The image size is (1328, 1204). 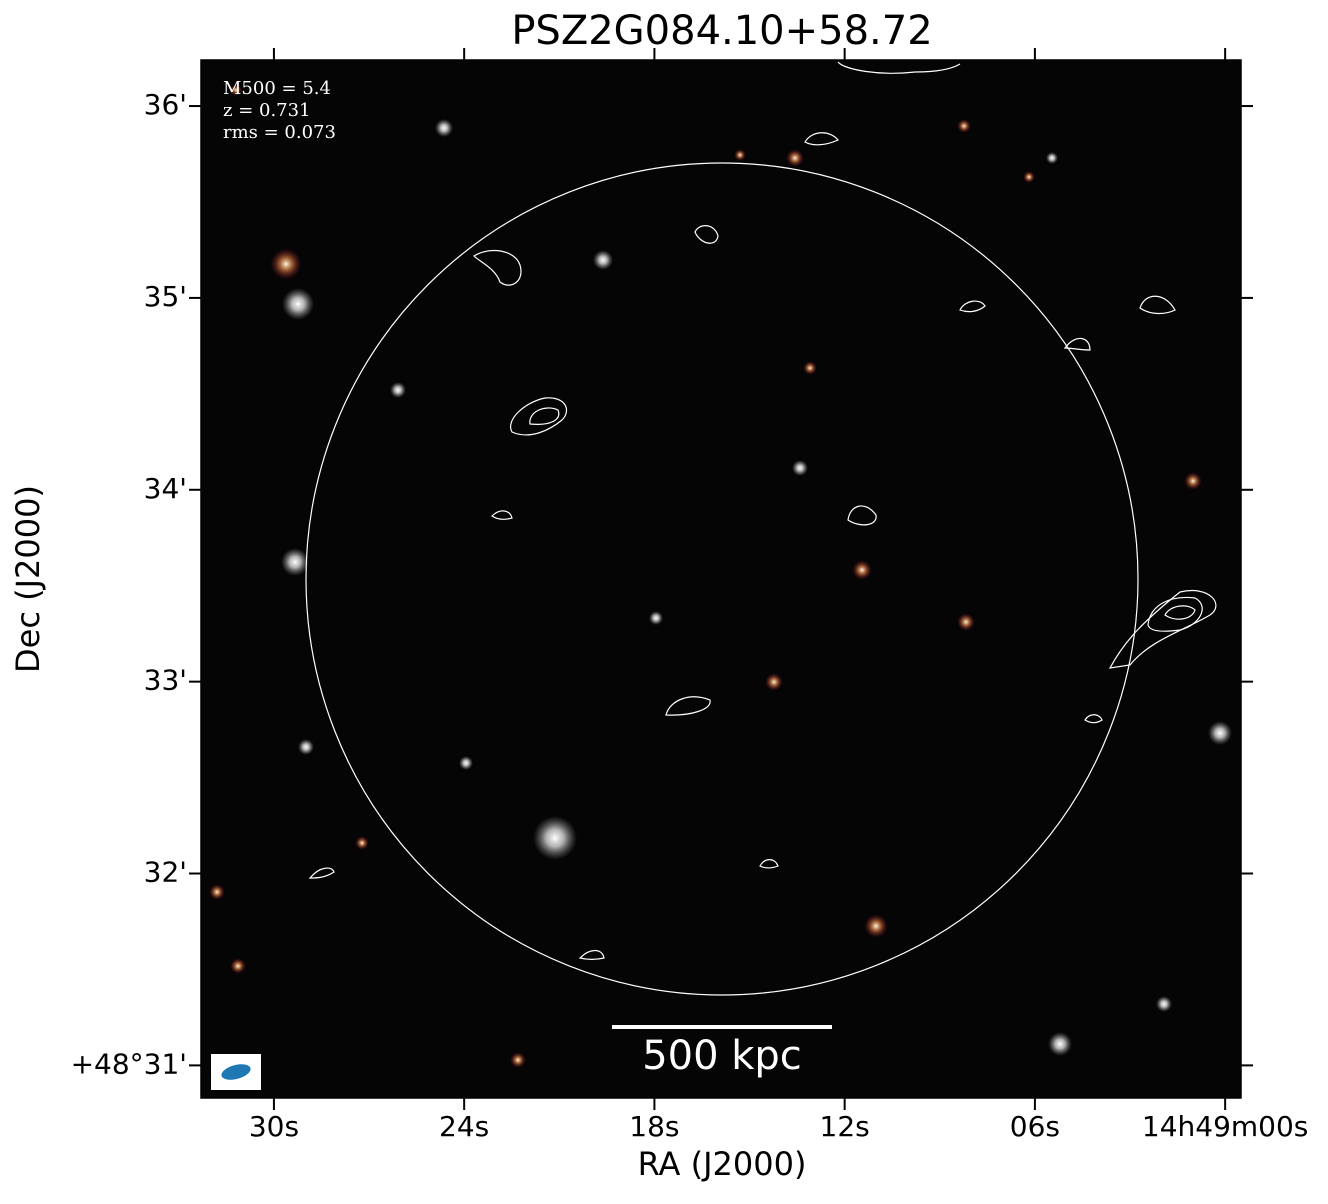 What do you see at coordinates (28, 579) in the screenshot?
I see `y-axis-label: Dec (J2000)` at bounding box center [28, 579].